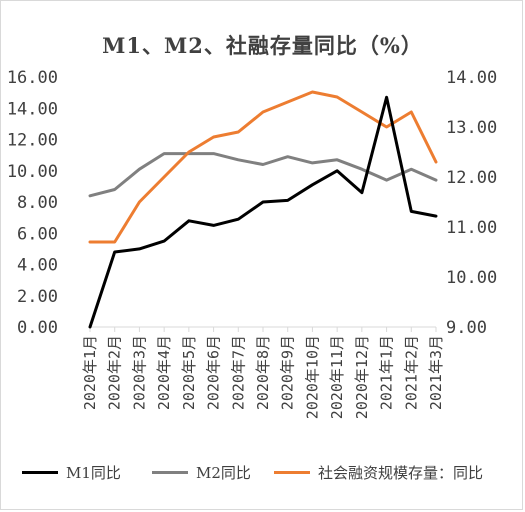 The height and width of the screenshot is (512, 525). Describe the element at coordinates (37, 297) in the screenshot. I see `y-left-tick-label: 2.00` at that location.